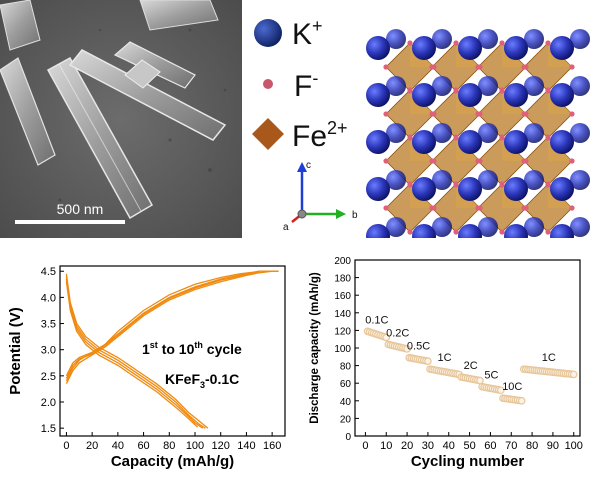 This screenshot has width=600, height=480. What do you see at coordinates (80, 209) in the screenshot?
I see `scale-bar-label: 500 nm` at bounding box center [80, 209].